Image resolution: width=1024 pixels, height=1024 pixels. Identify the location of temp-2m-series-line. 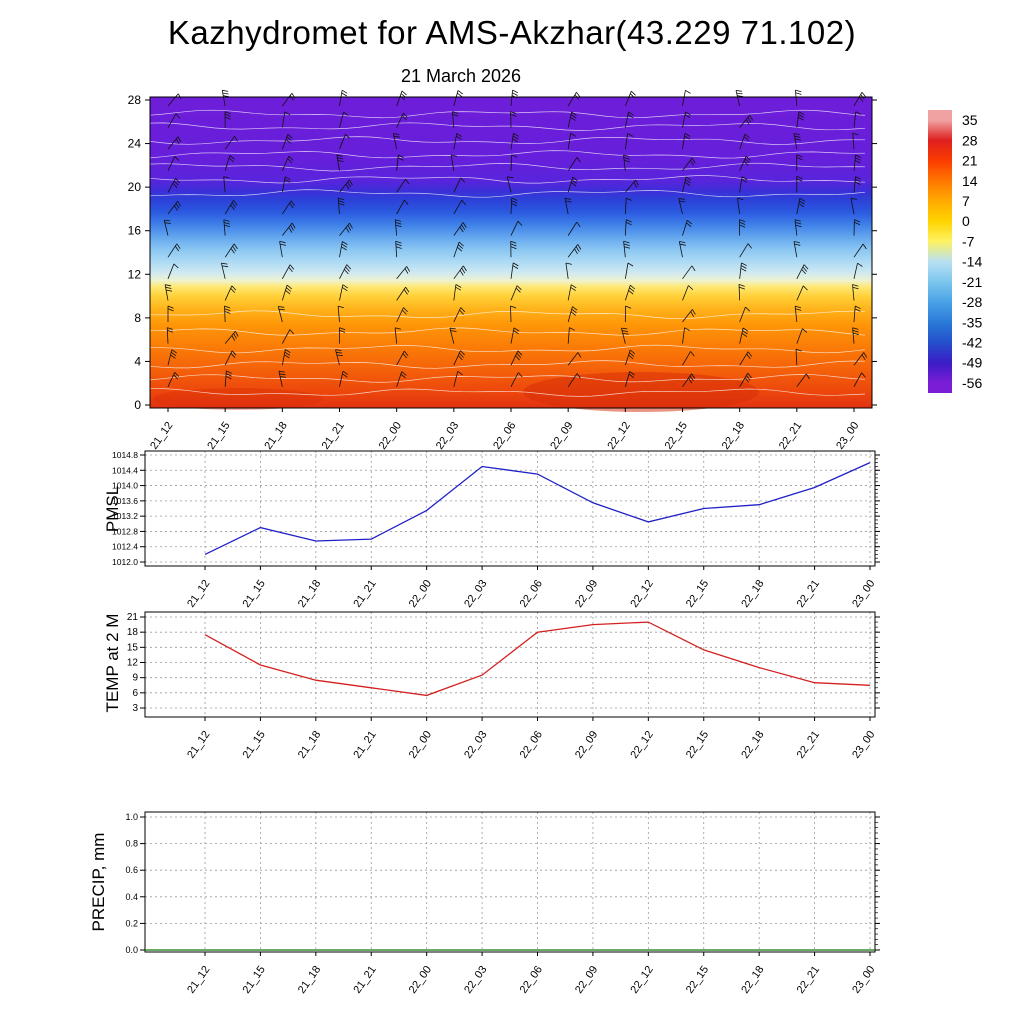
(537, 659).